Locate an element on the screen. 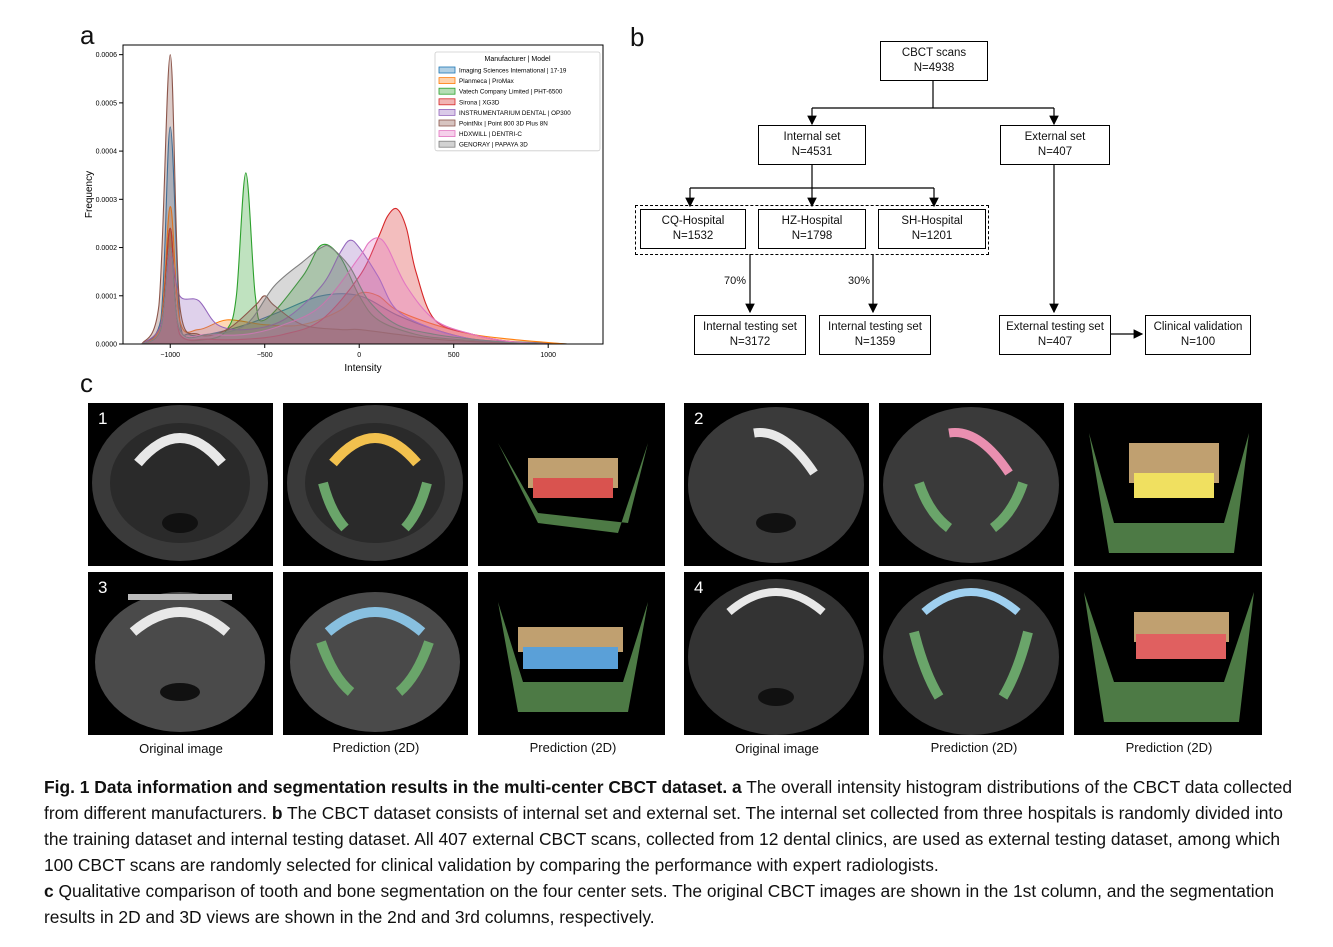  flow-node-cbct: CBCT scans N=4938 is located at coordinates (934, 61).